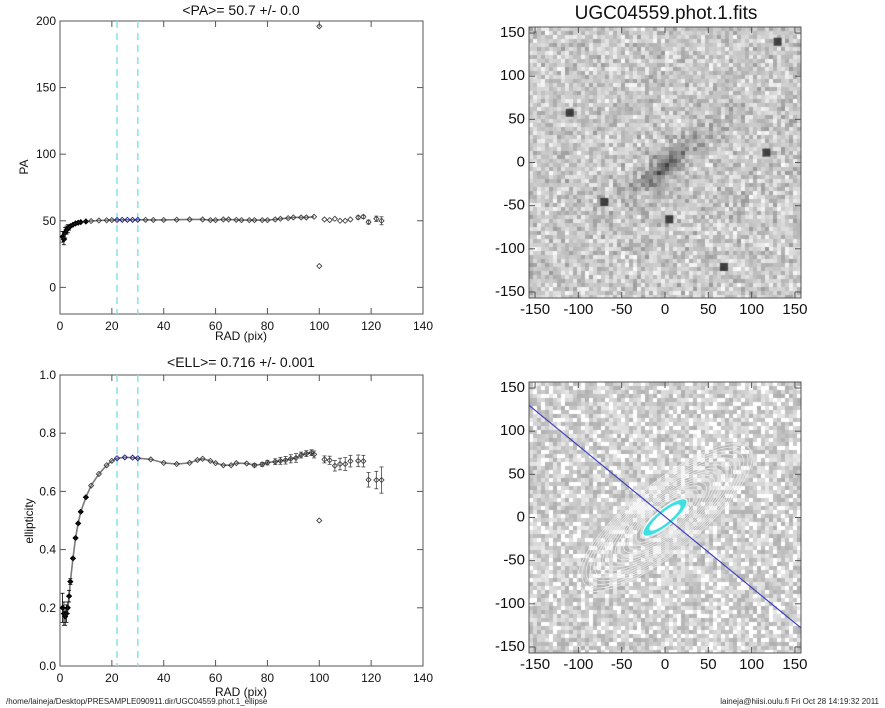  What do you see at coordinates (241, 336) in the screenshot?
I see `pa-plot-xlabel: RAD (pix)` at bounding box center [241, 336].